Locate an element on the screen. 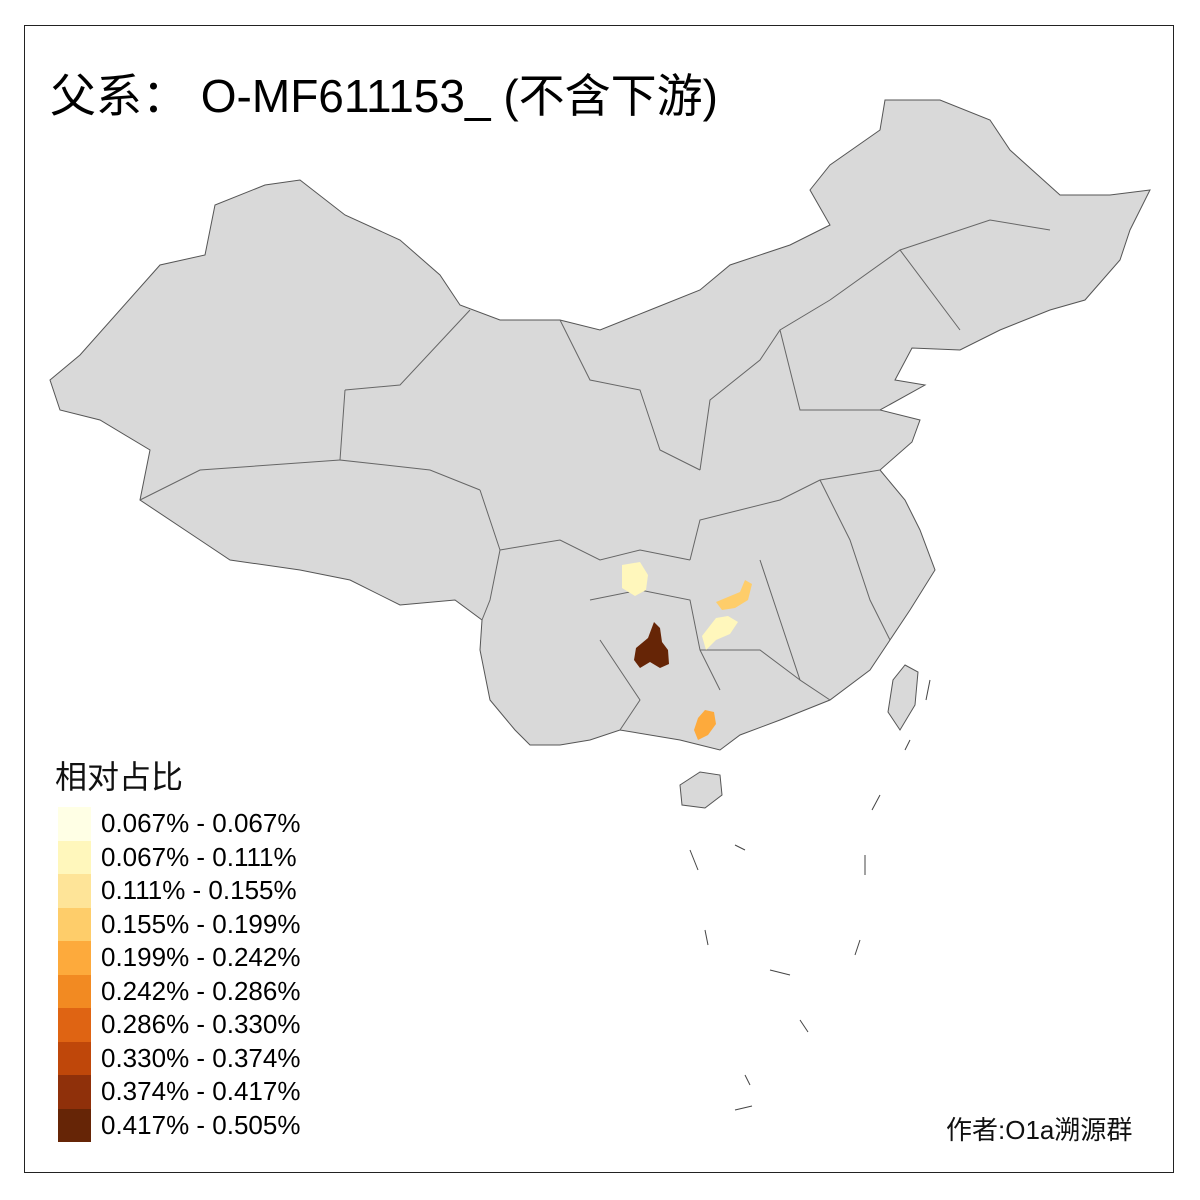 Image resolution: width=1200 pixels, height=1200 pixels. legend-item: 0.199% - 0.242% is located at coordinates (179, 958).